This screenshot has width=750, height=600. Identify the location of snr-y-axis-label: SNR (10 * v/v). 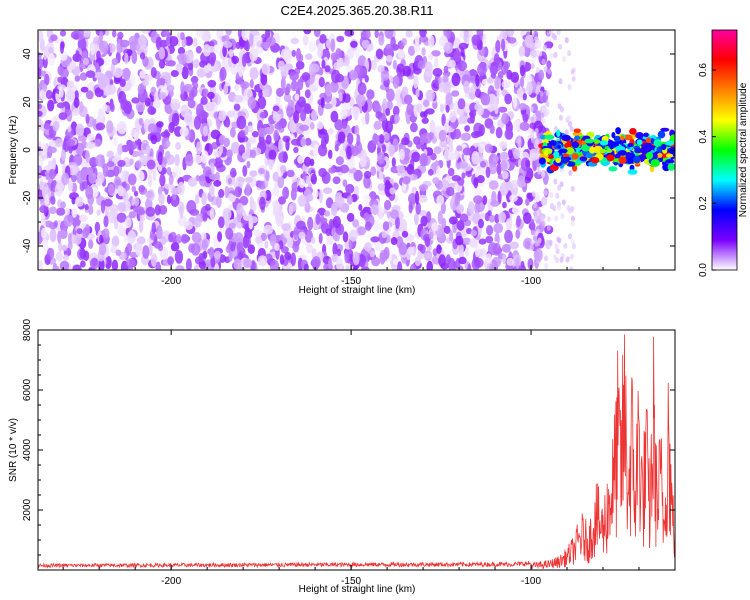
(13, 450).